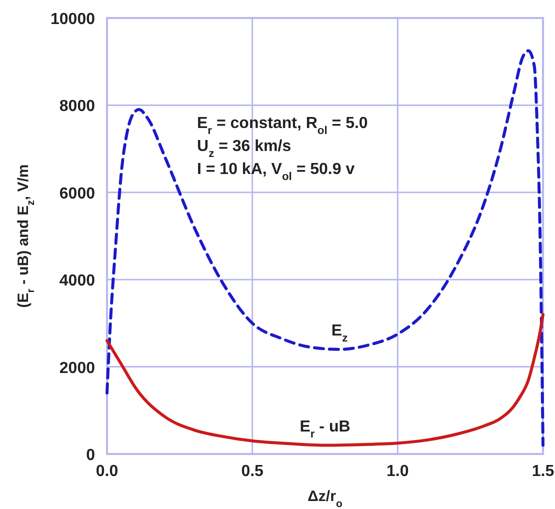 The image size is (555, 509). I want to click on y-tick-label: 6000, so click(77, 193).